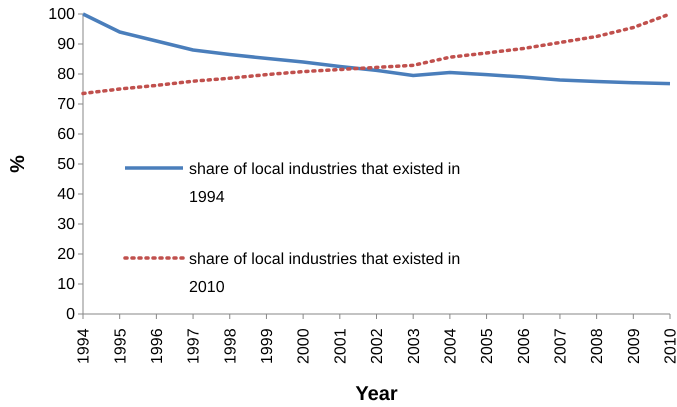  I want to click on x-tick-label: 2006, so click(524, 346).